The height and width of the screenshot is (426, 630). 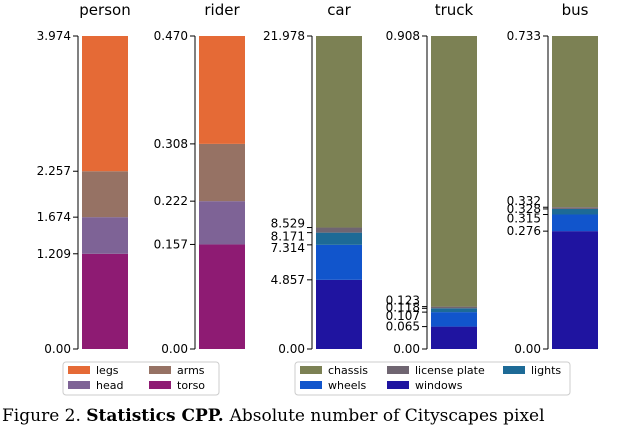 What do you see at coordinates (454, 10) in the screenshot?
I see `panel-title: truck` at bounding box center [454, 10].